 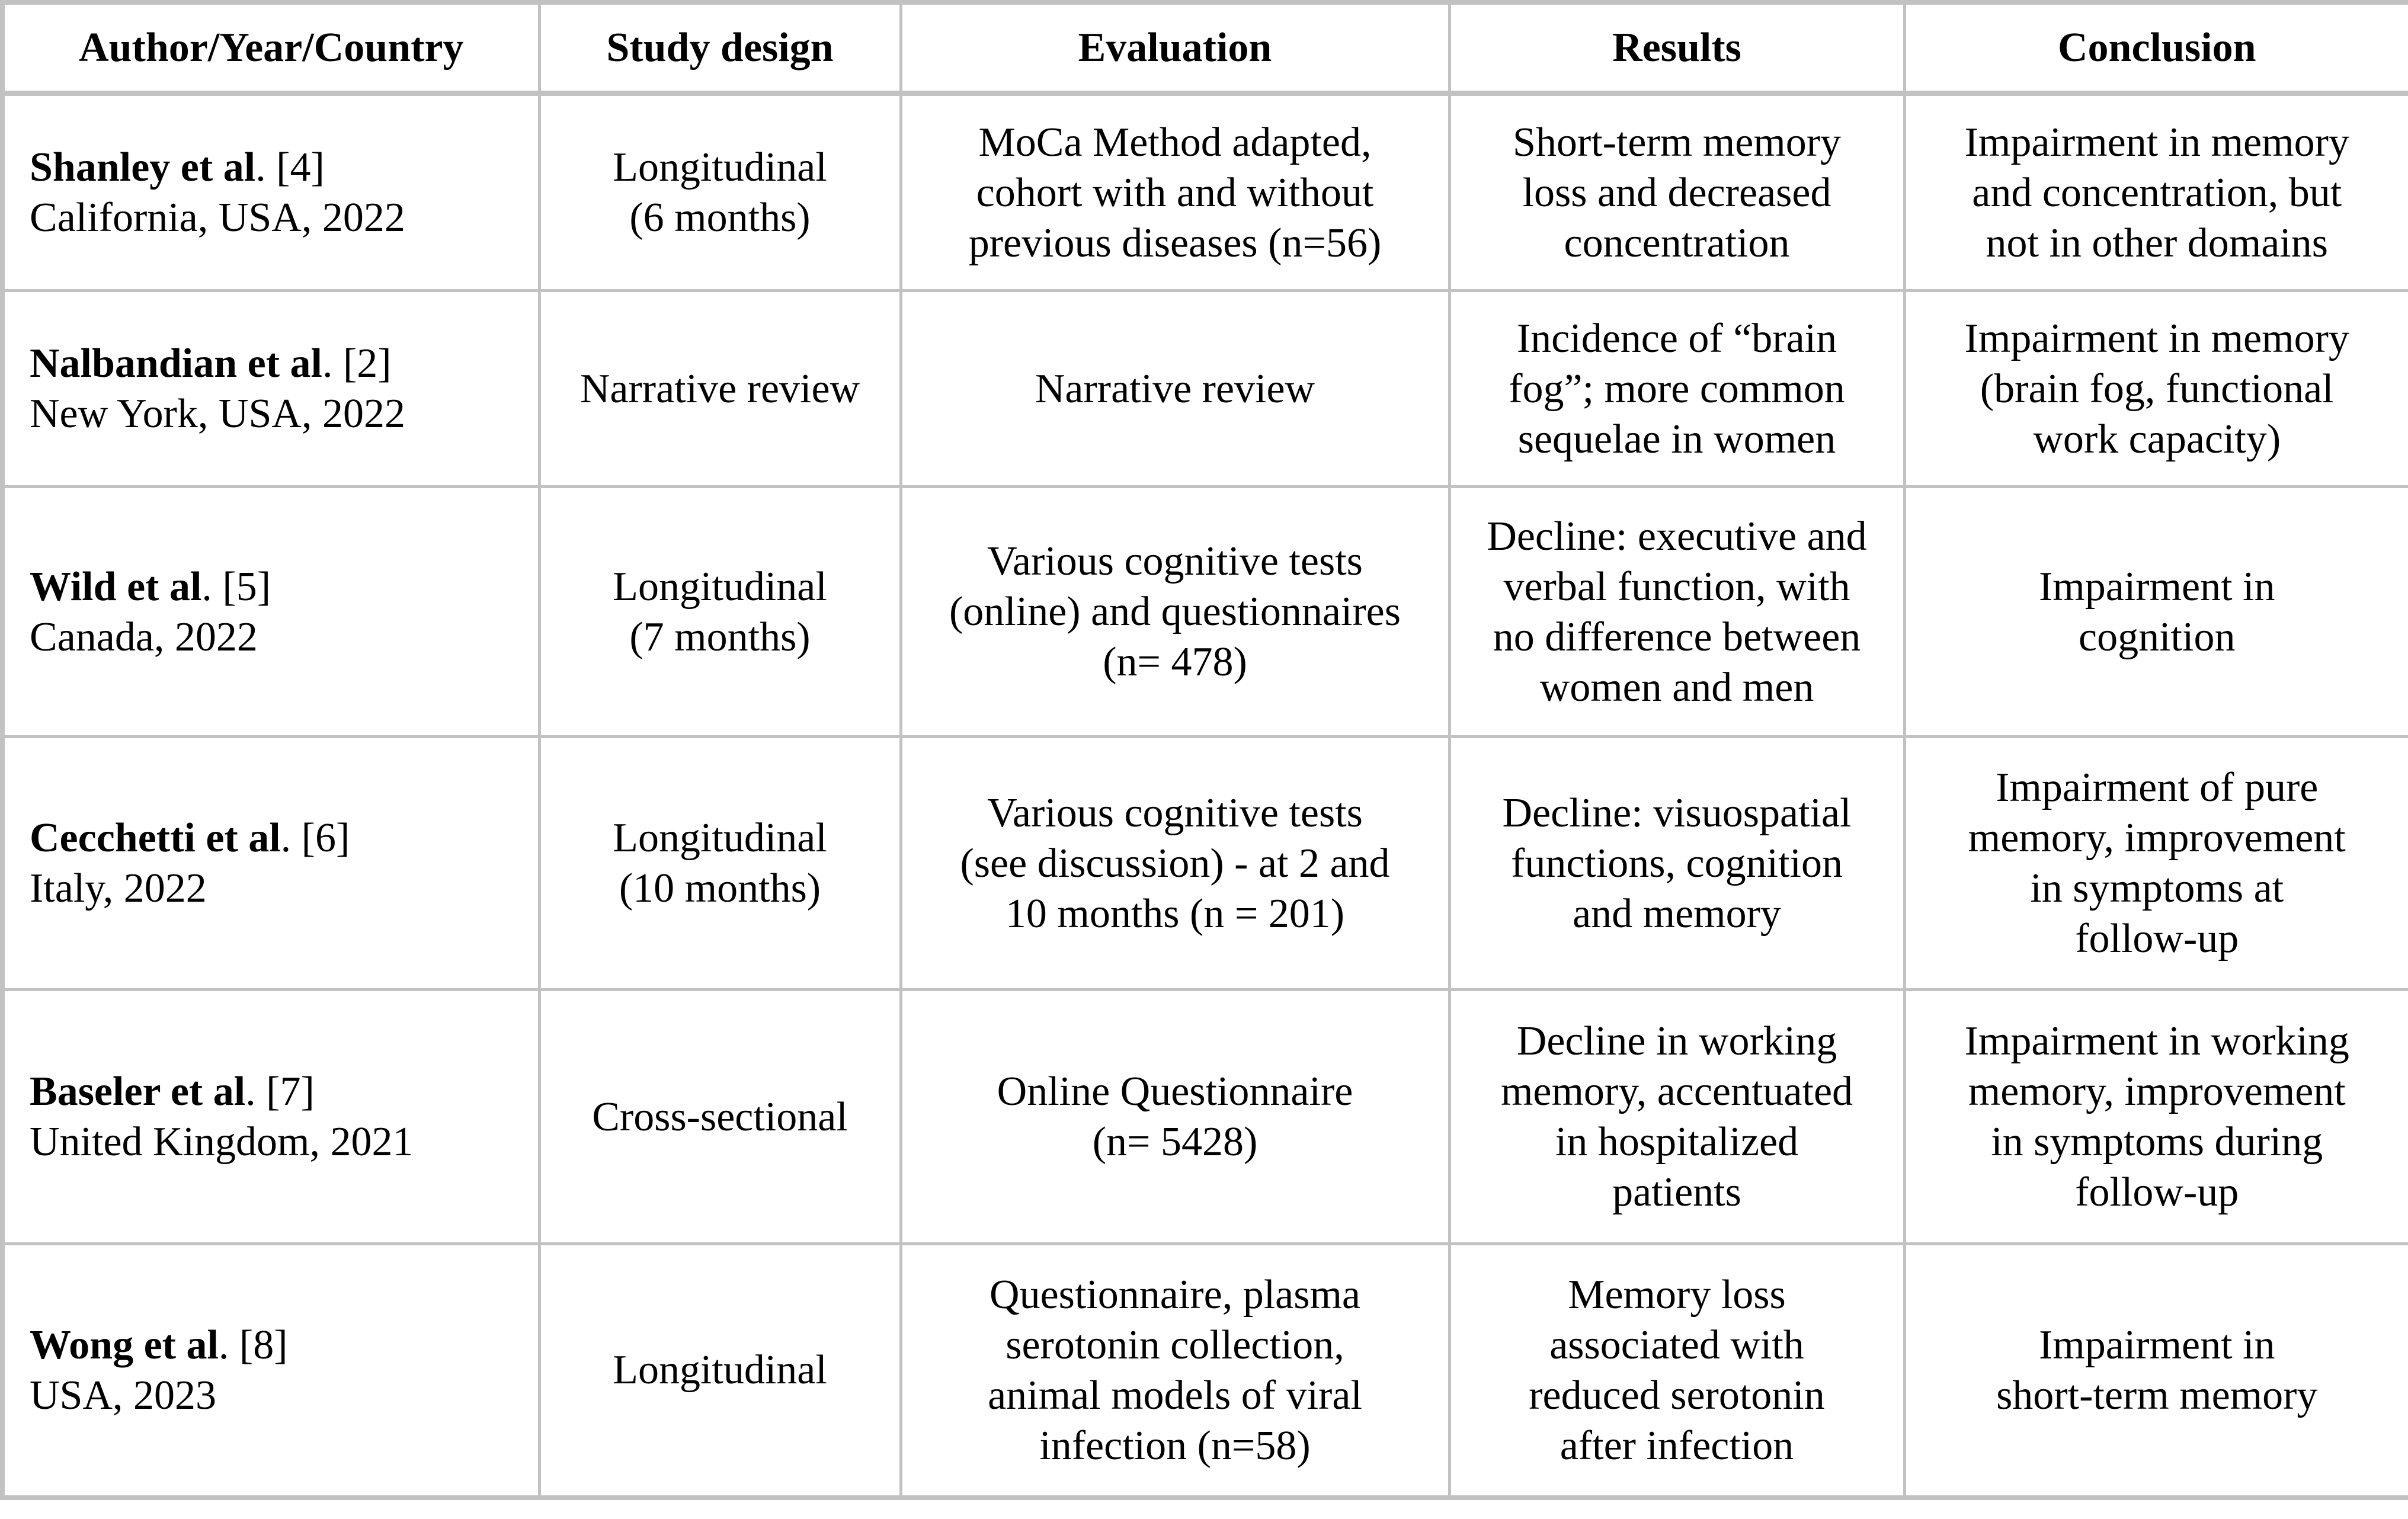 What do you see at coordinates (217, 218) in the screenshot?
I see `author-location: California, USA, 2022` at bounding box center [217, 218].